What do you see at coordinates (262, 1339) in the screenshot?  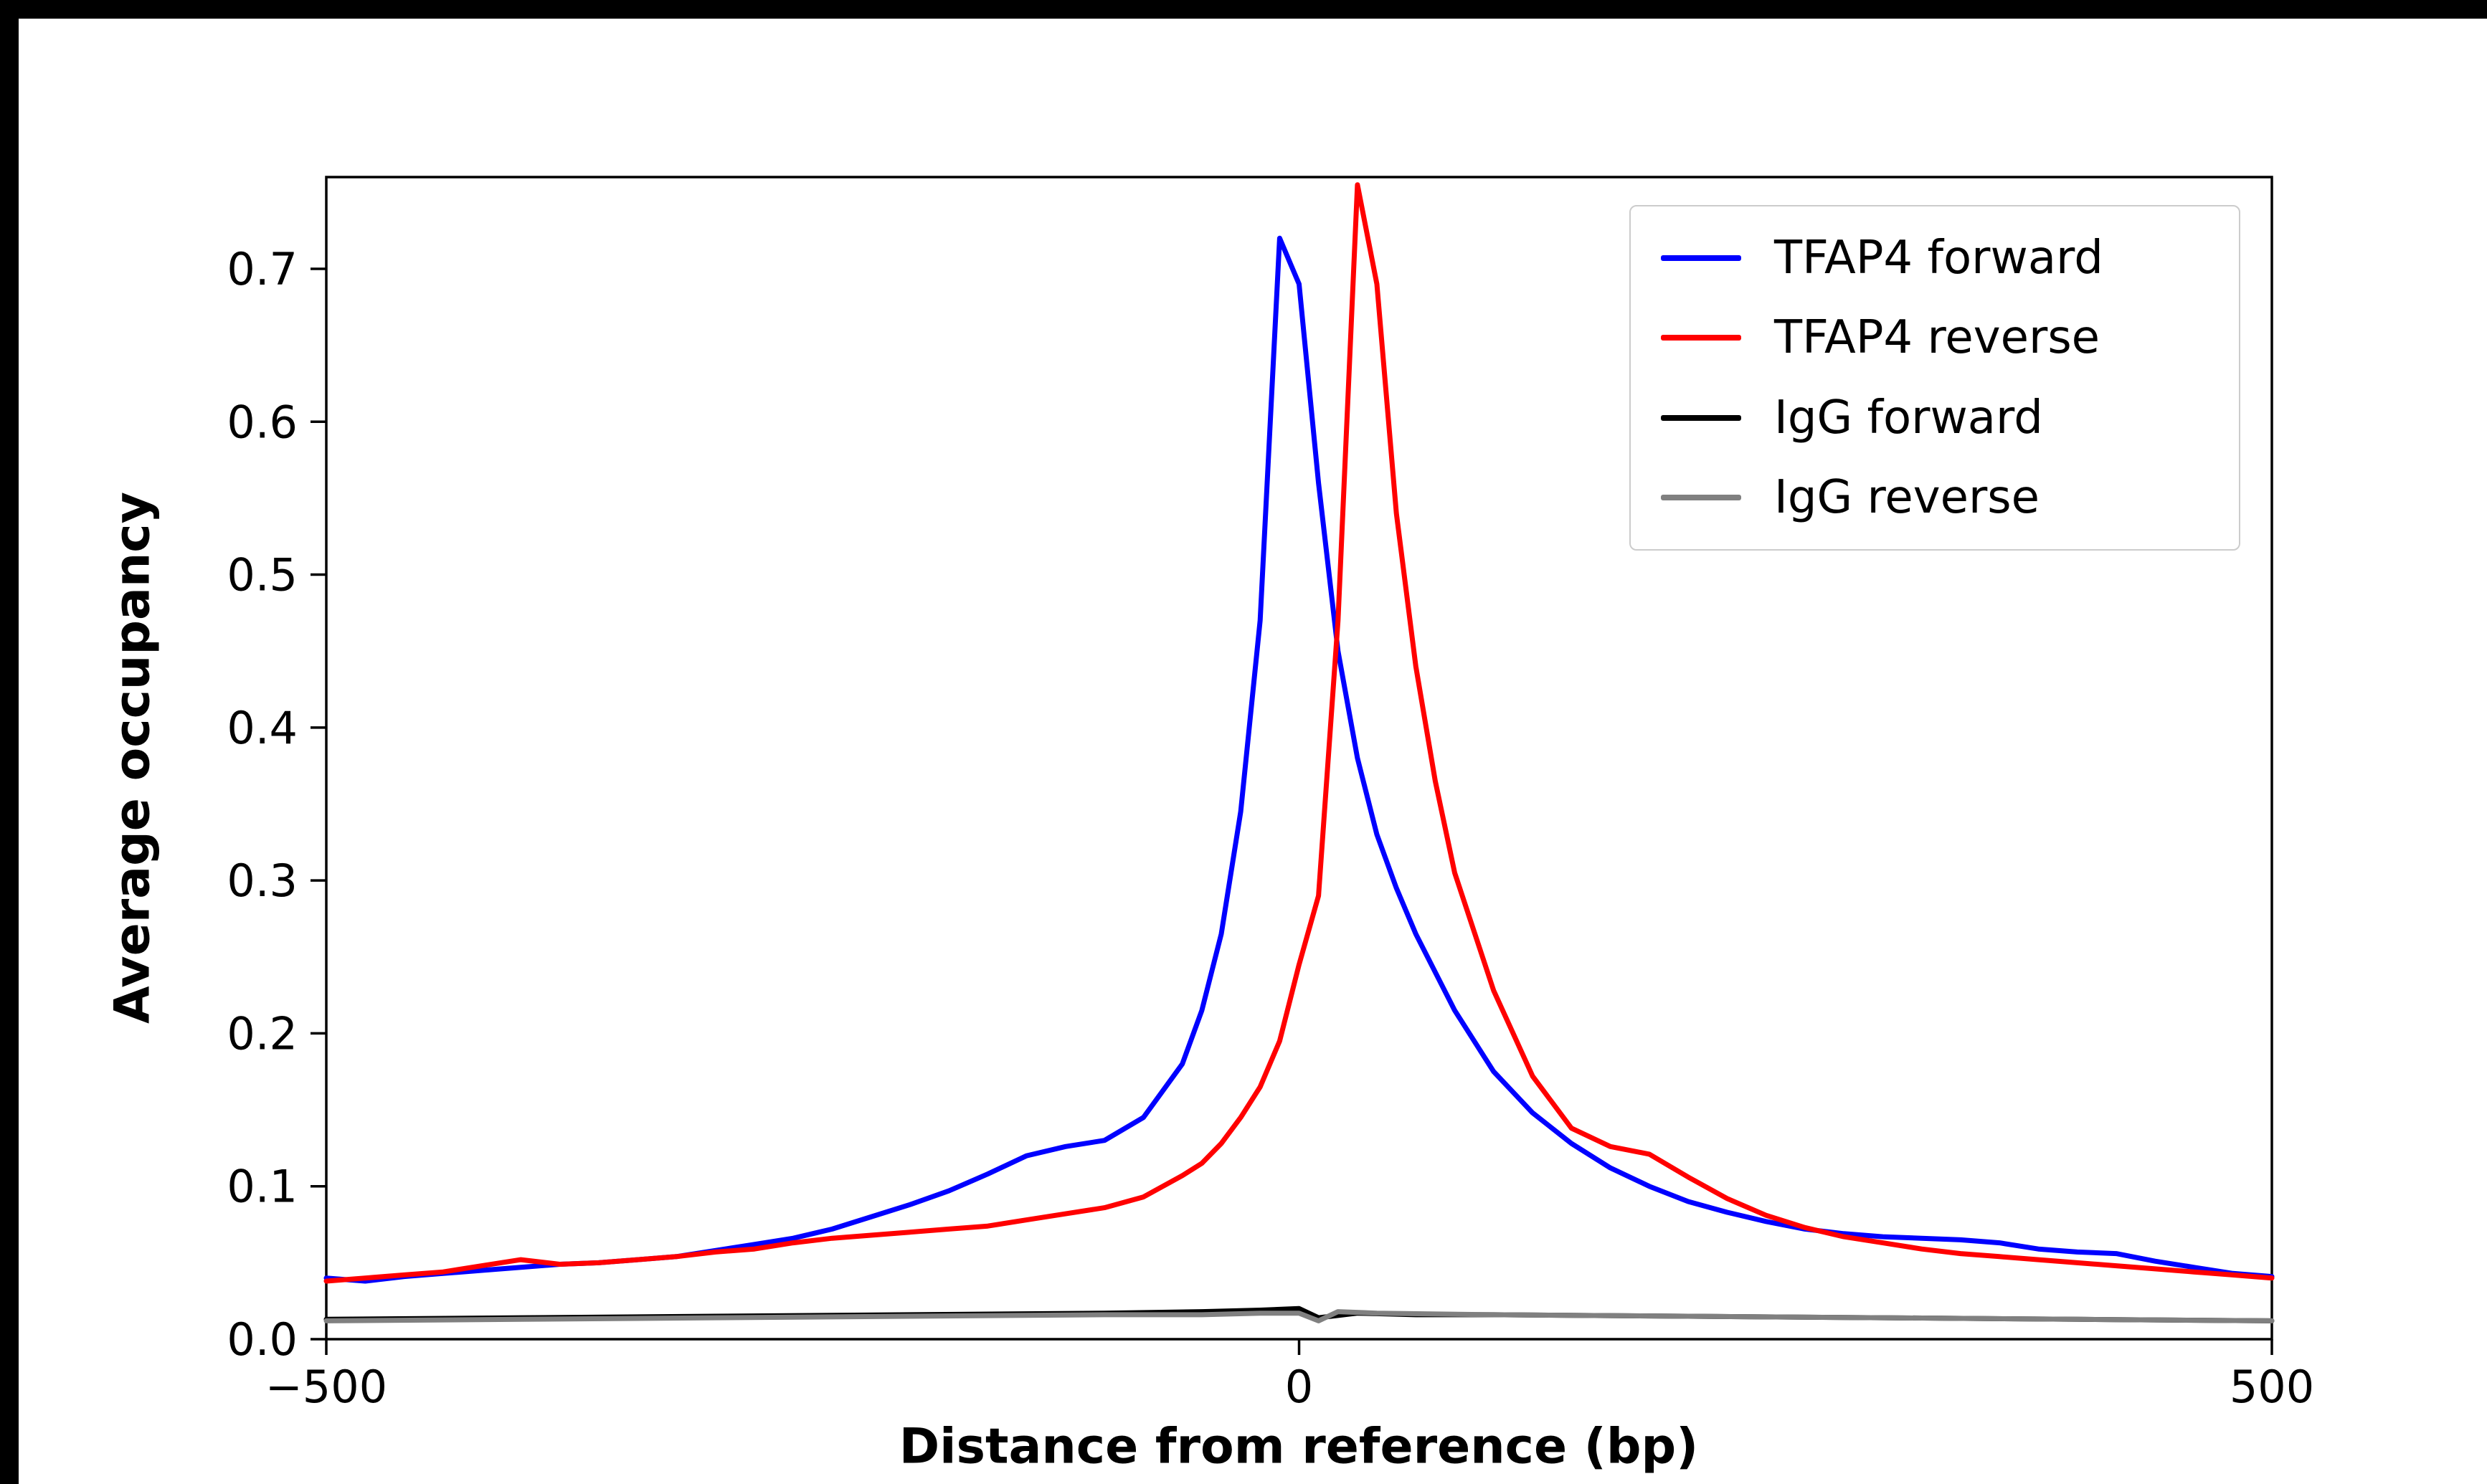 I see `svg-text: 0.0` at bounding box center [262, 1339].